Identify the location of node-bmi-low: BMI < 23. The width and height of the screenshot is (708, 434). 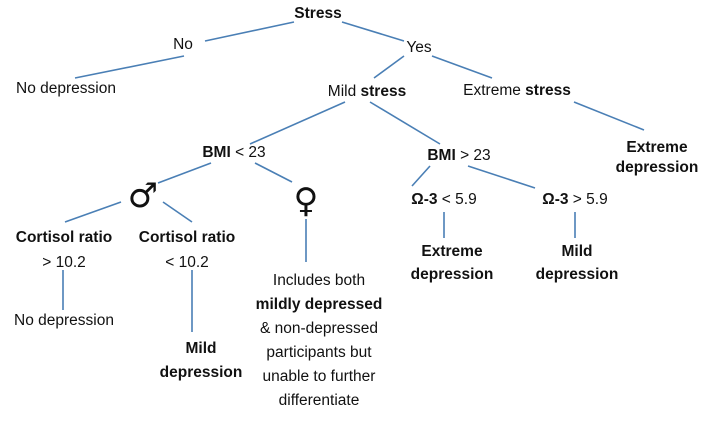
(233, 153).